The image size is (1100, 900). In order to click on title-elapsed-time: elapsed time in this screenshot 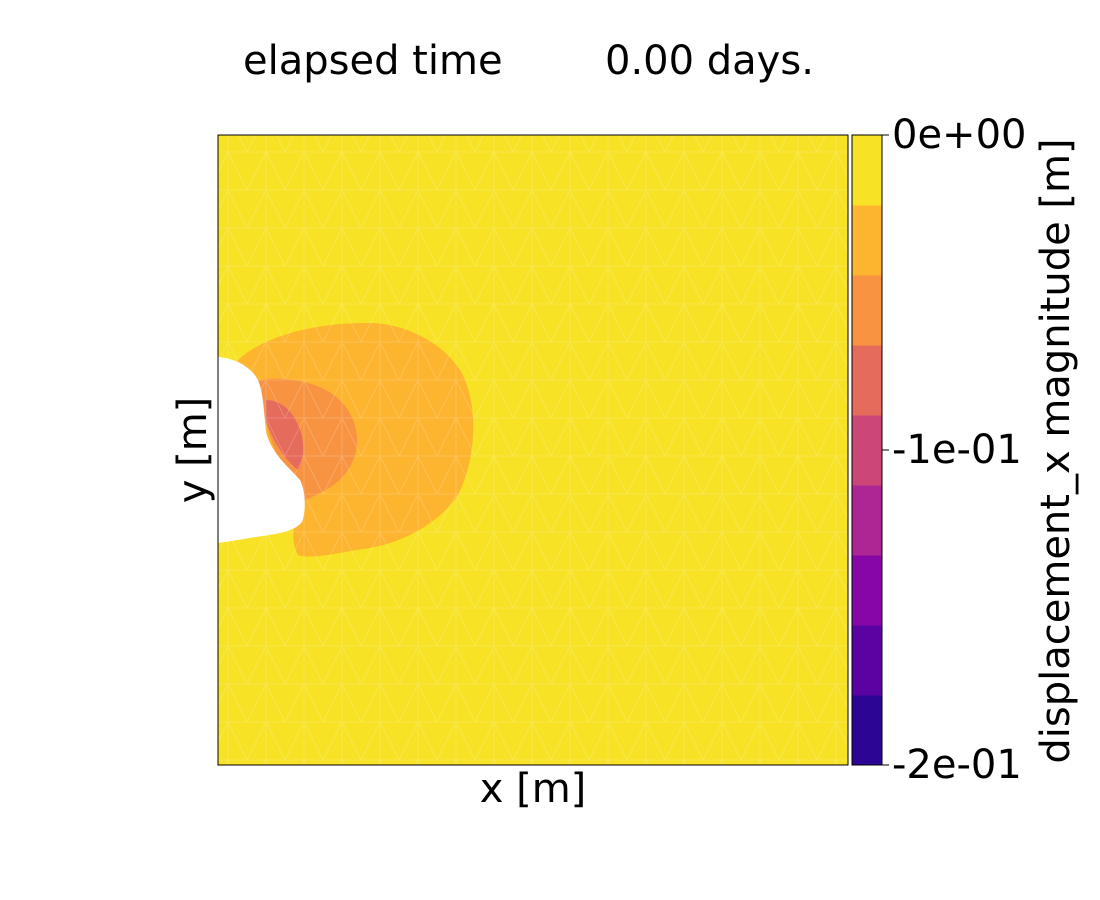, I will do `click(373, 61)`.